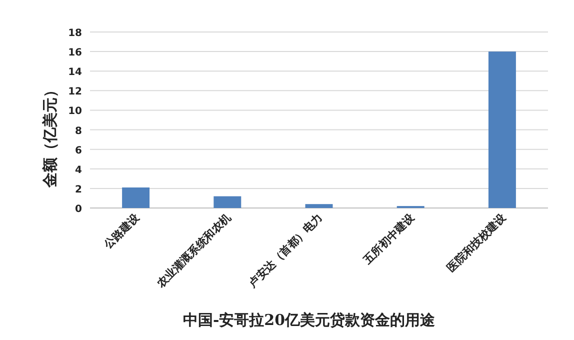 This screenshot has width=574, height=340. What do you see at coordinates (78, 209) in the screenshot?
I see `y-tick-label: 0` at bounding box center [78, 209].